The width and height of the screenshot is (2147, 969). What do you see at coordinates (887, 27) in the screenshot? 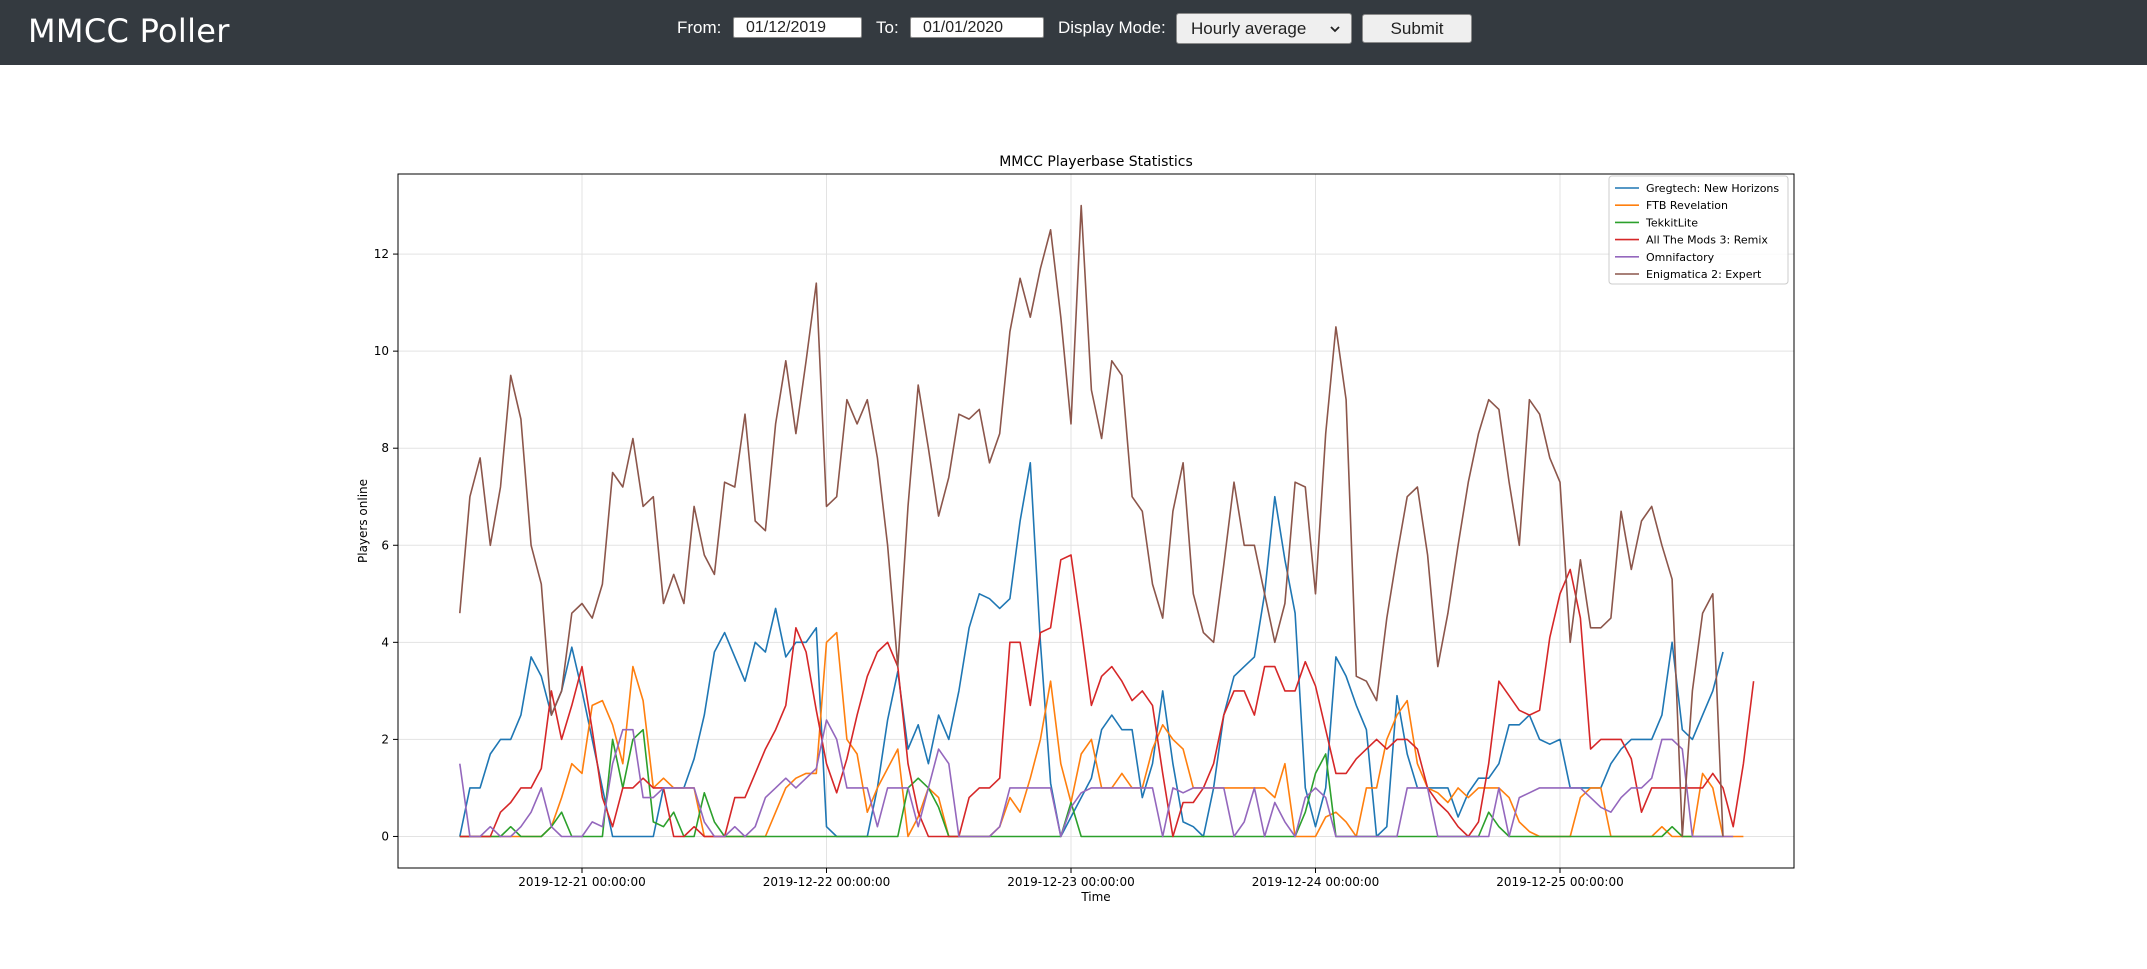
I see `to-label: To:` at bounding box center [887, 27].